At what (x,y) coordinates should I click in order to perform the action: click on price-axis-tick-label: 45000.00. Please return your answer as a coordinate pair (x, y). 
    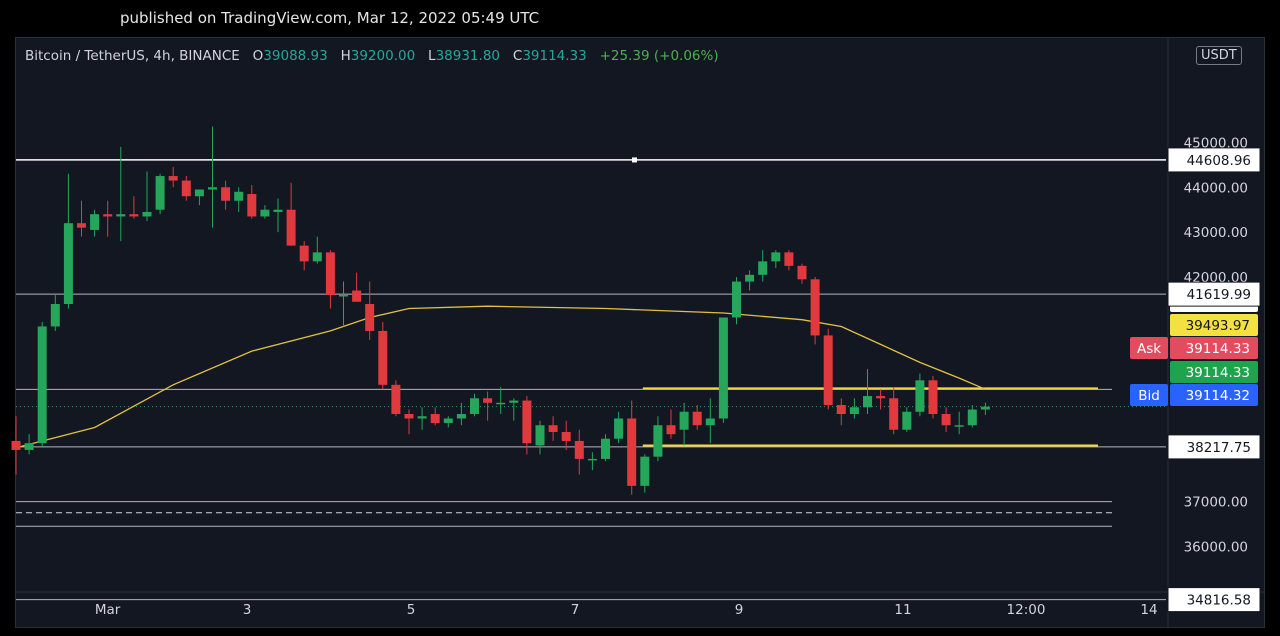
    Looking at the image, I should click on (1216, 143).